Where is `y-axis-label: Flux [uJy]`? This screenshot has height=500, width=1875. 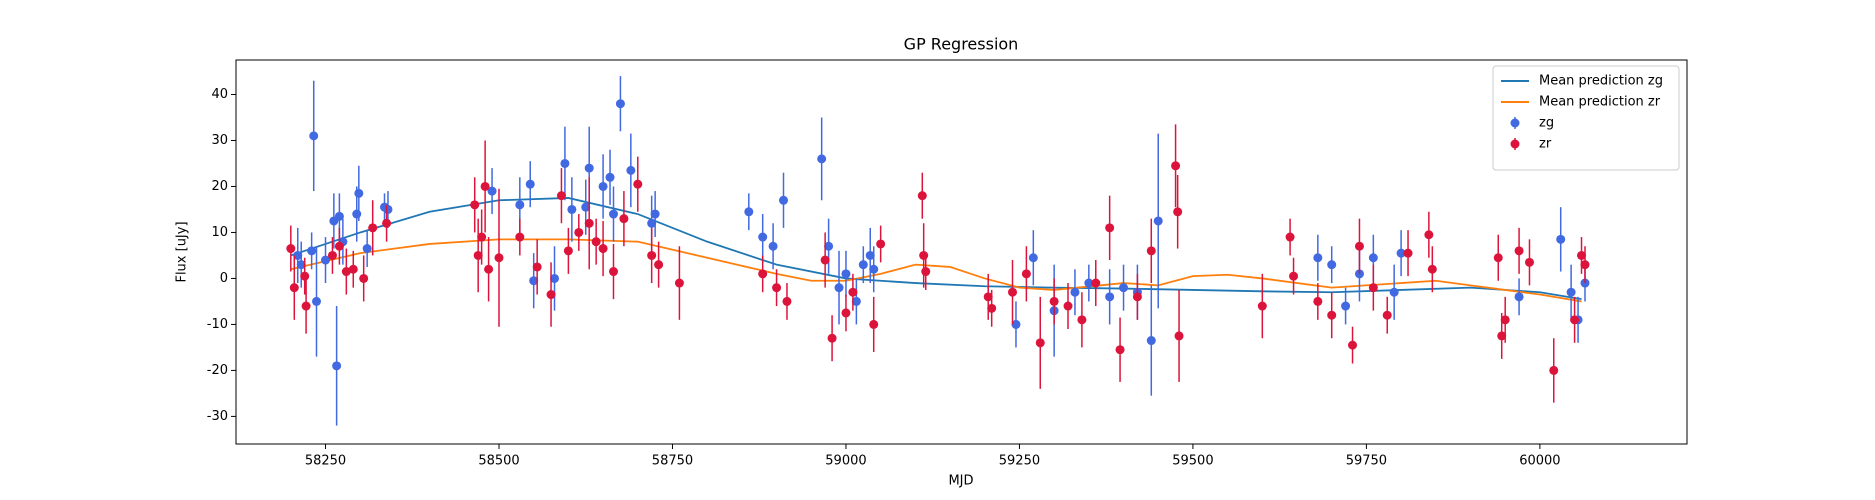 y-axis-label: Flux [uJy] is located at coordinates (182, 251).